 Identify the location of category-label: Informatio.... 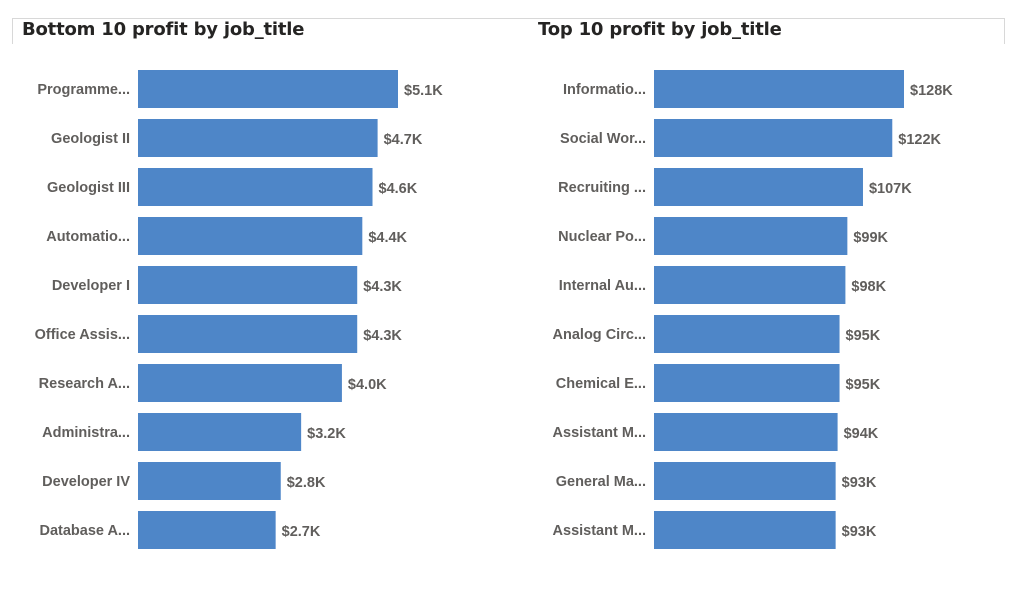
(604, 90).